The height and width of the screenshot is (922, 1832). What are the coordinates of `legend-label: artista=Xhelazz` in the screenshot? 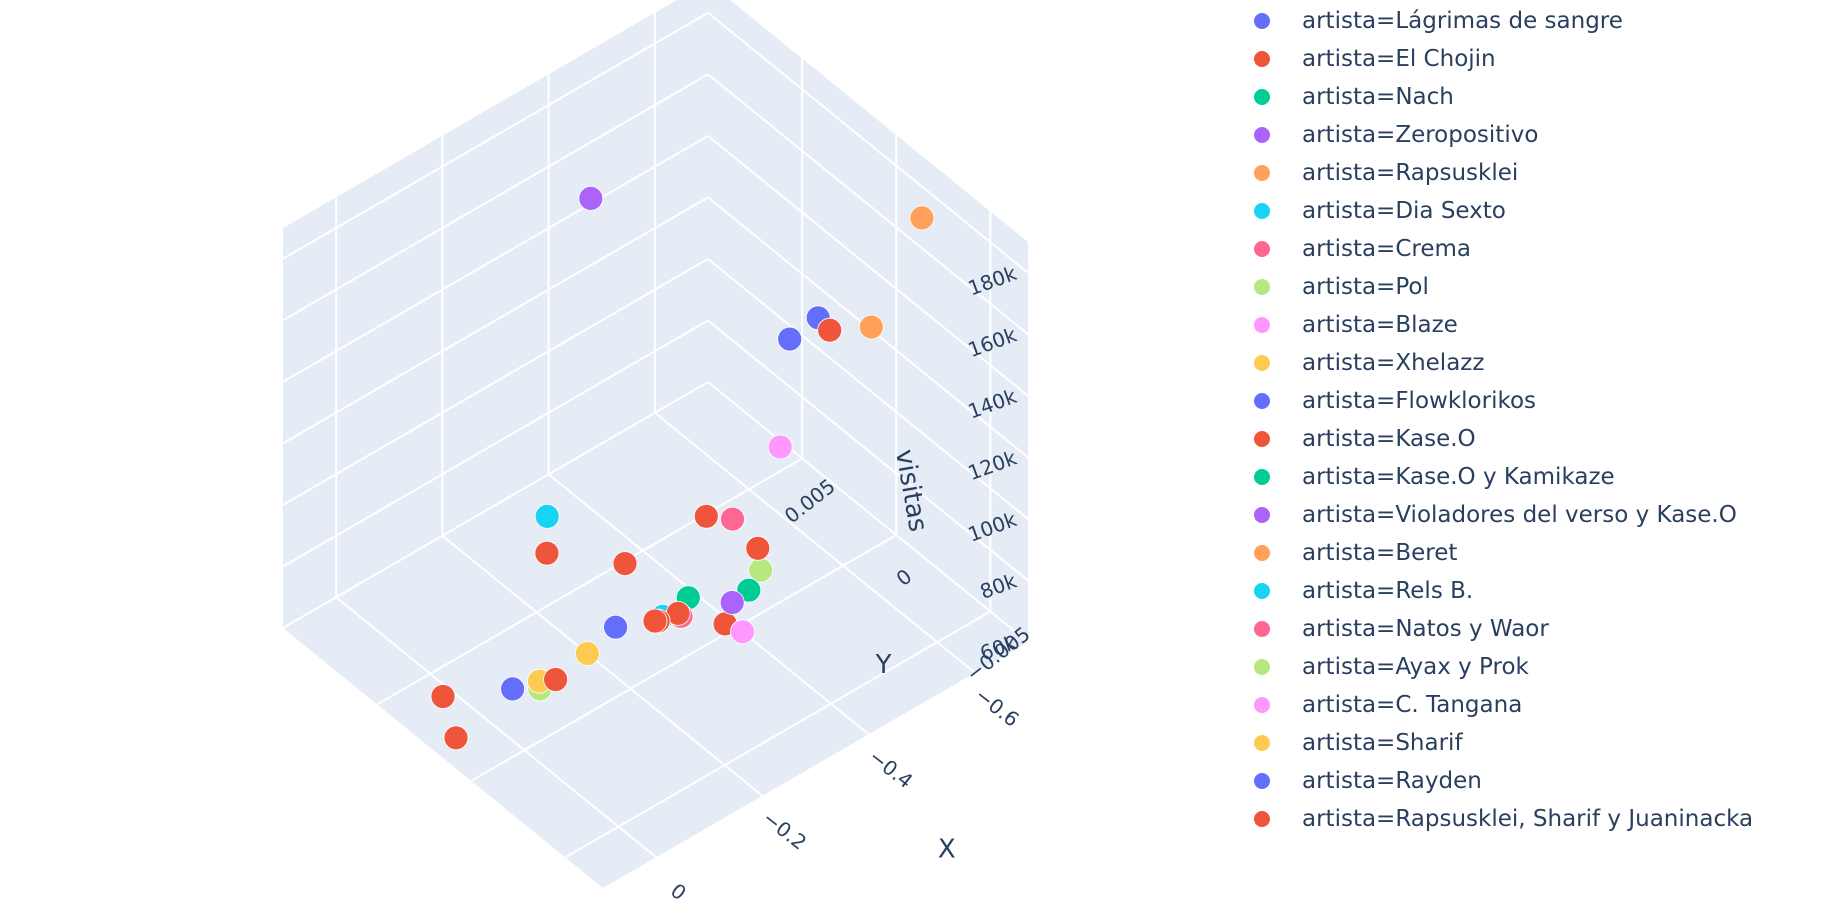 It's located at (1393, 363).